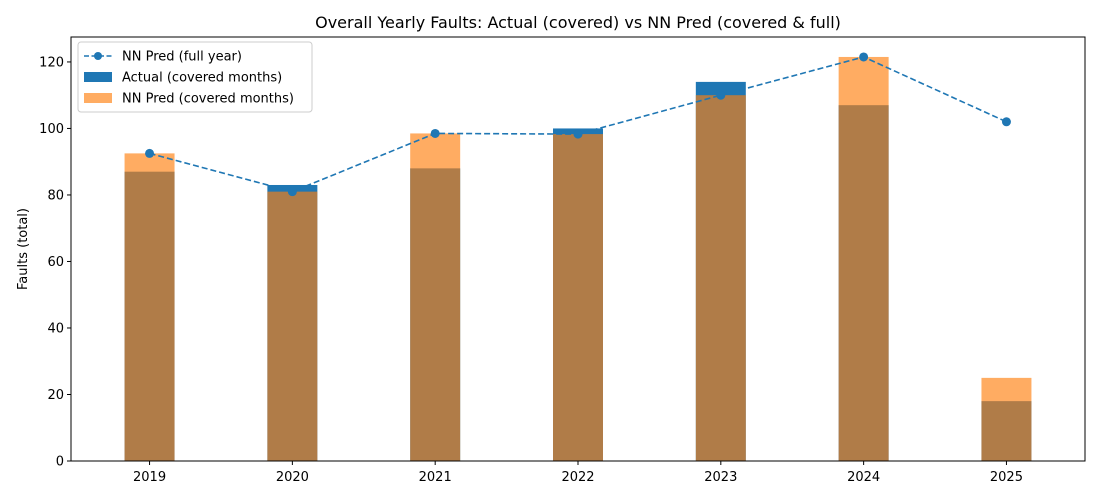 This screenshot has width=1100, height=500. What do you see at coordinates (292, 326) in the screenshot?
I see `pred-covered-bar-2020` at bounding box center [292, 326].